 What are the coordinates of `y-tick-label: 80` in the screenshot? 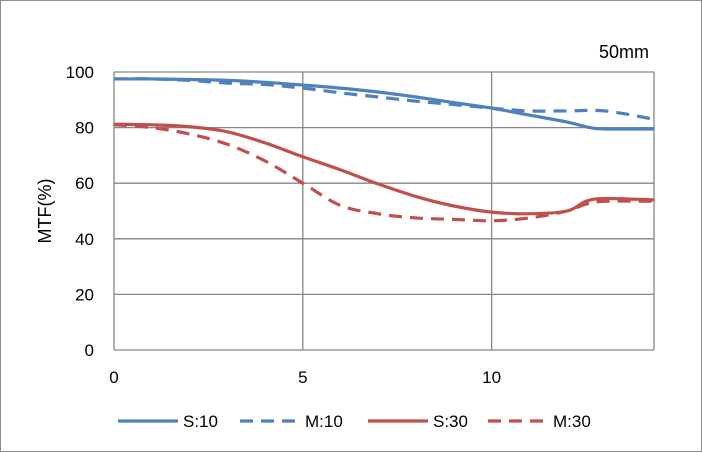 It's located at (84, 128).